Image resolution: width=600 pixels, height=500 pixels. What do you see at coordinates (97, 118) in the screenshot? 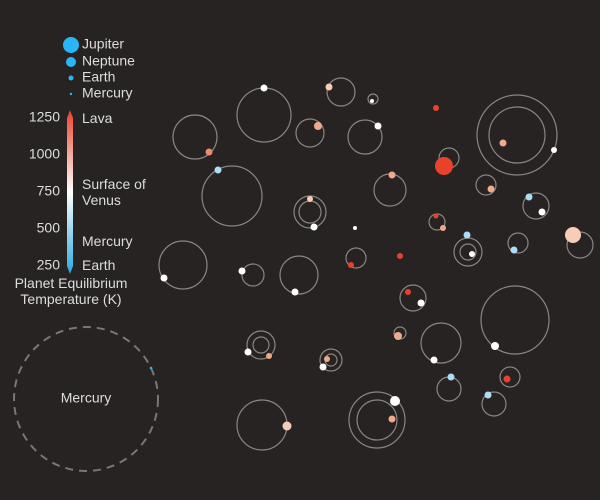
I see `colorbar-annotation: Lava` at bounding box center [97, 118].